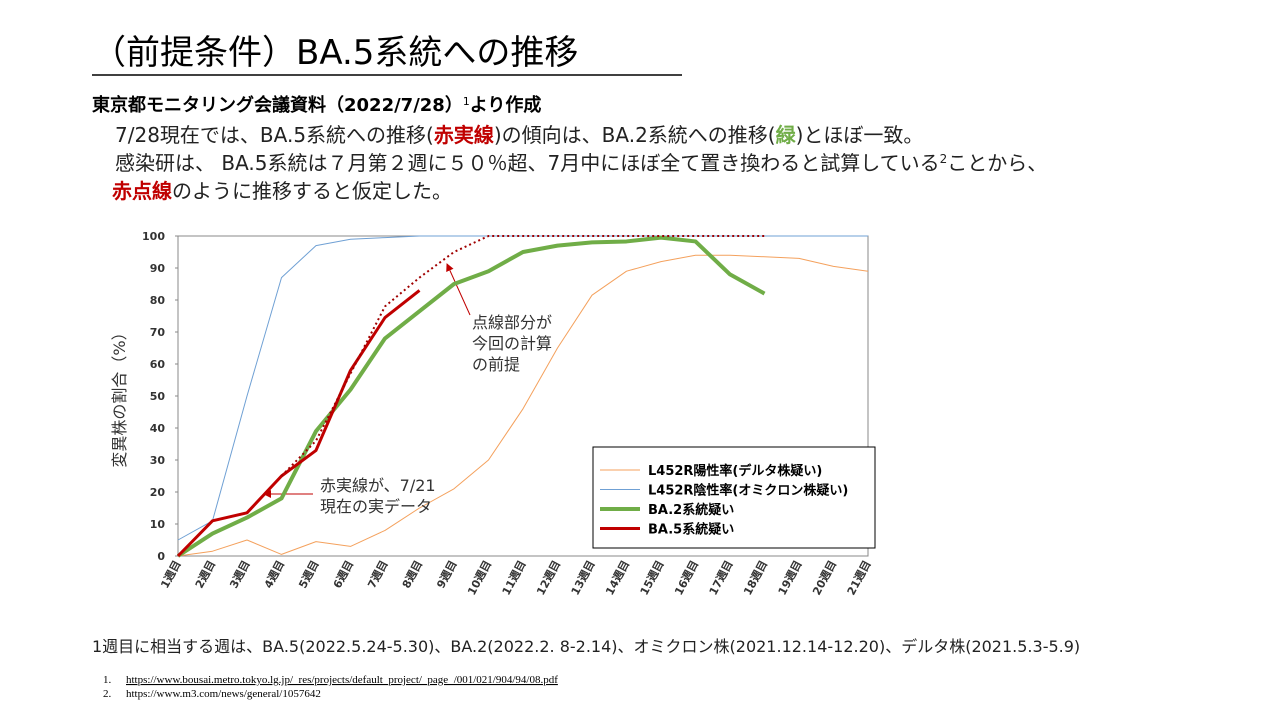  I want to click on x-tick-label: 6週目, so click(343, 574).